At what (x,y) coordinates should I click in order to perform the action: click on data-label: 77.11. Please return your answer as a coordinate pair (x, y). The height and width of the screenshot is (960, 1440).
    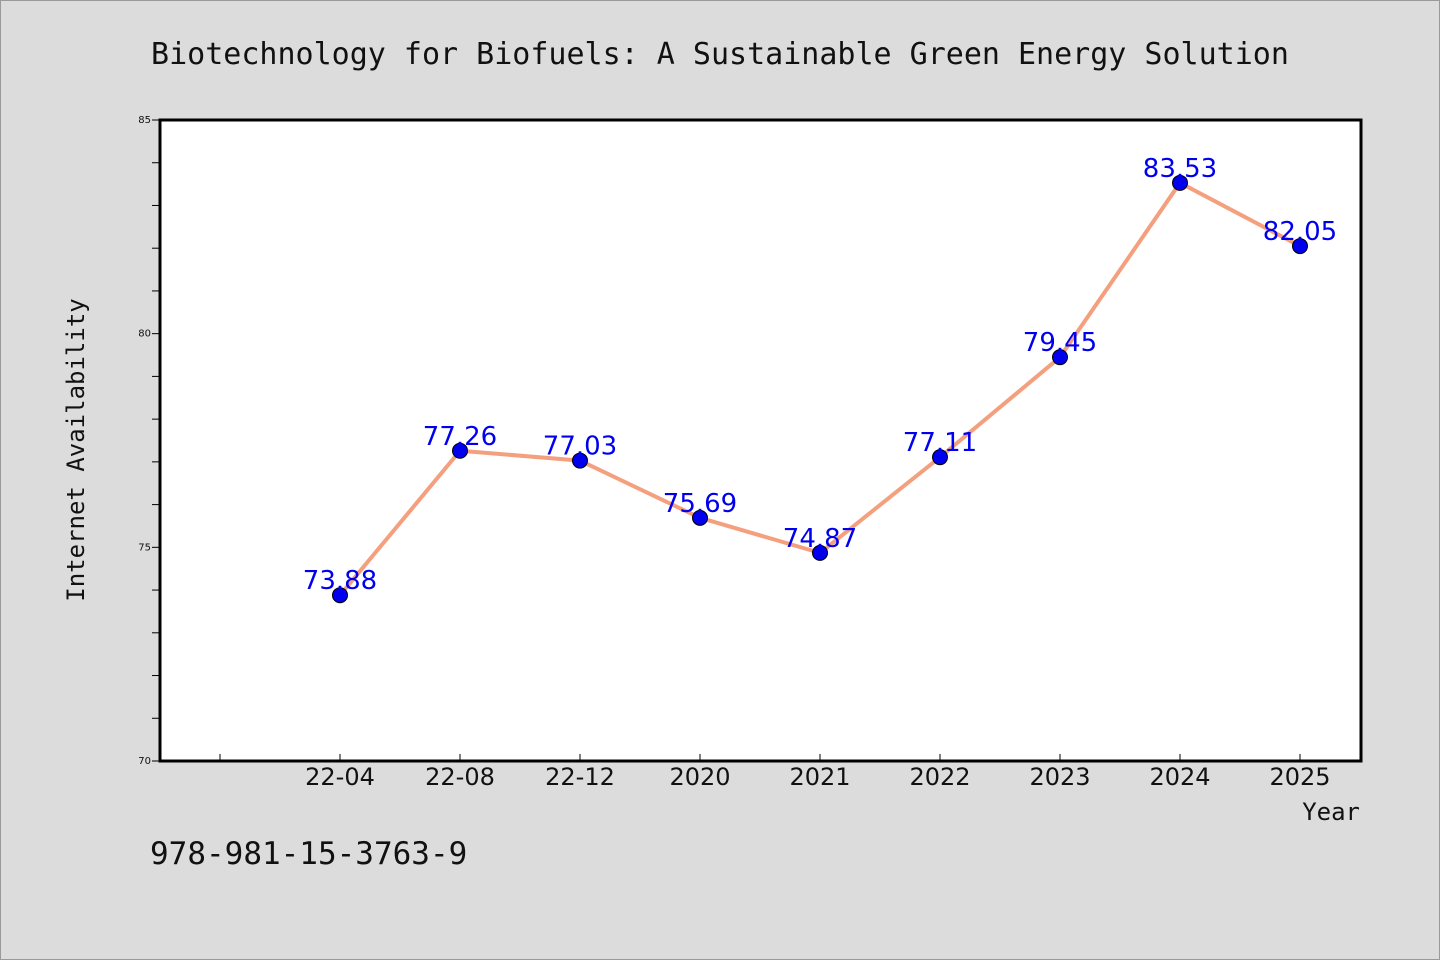
    Looking at the image, I should click on (940, 443).